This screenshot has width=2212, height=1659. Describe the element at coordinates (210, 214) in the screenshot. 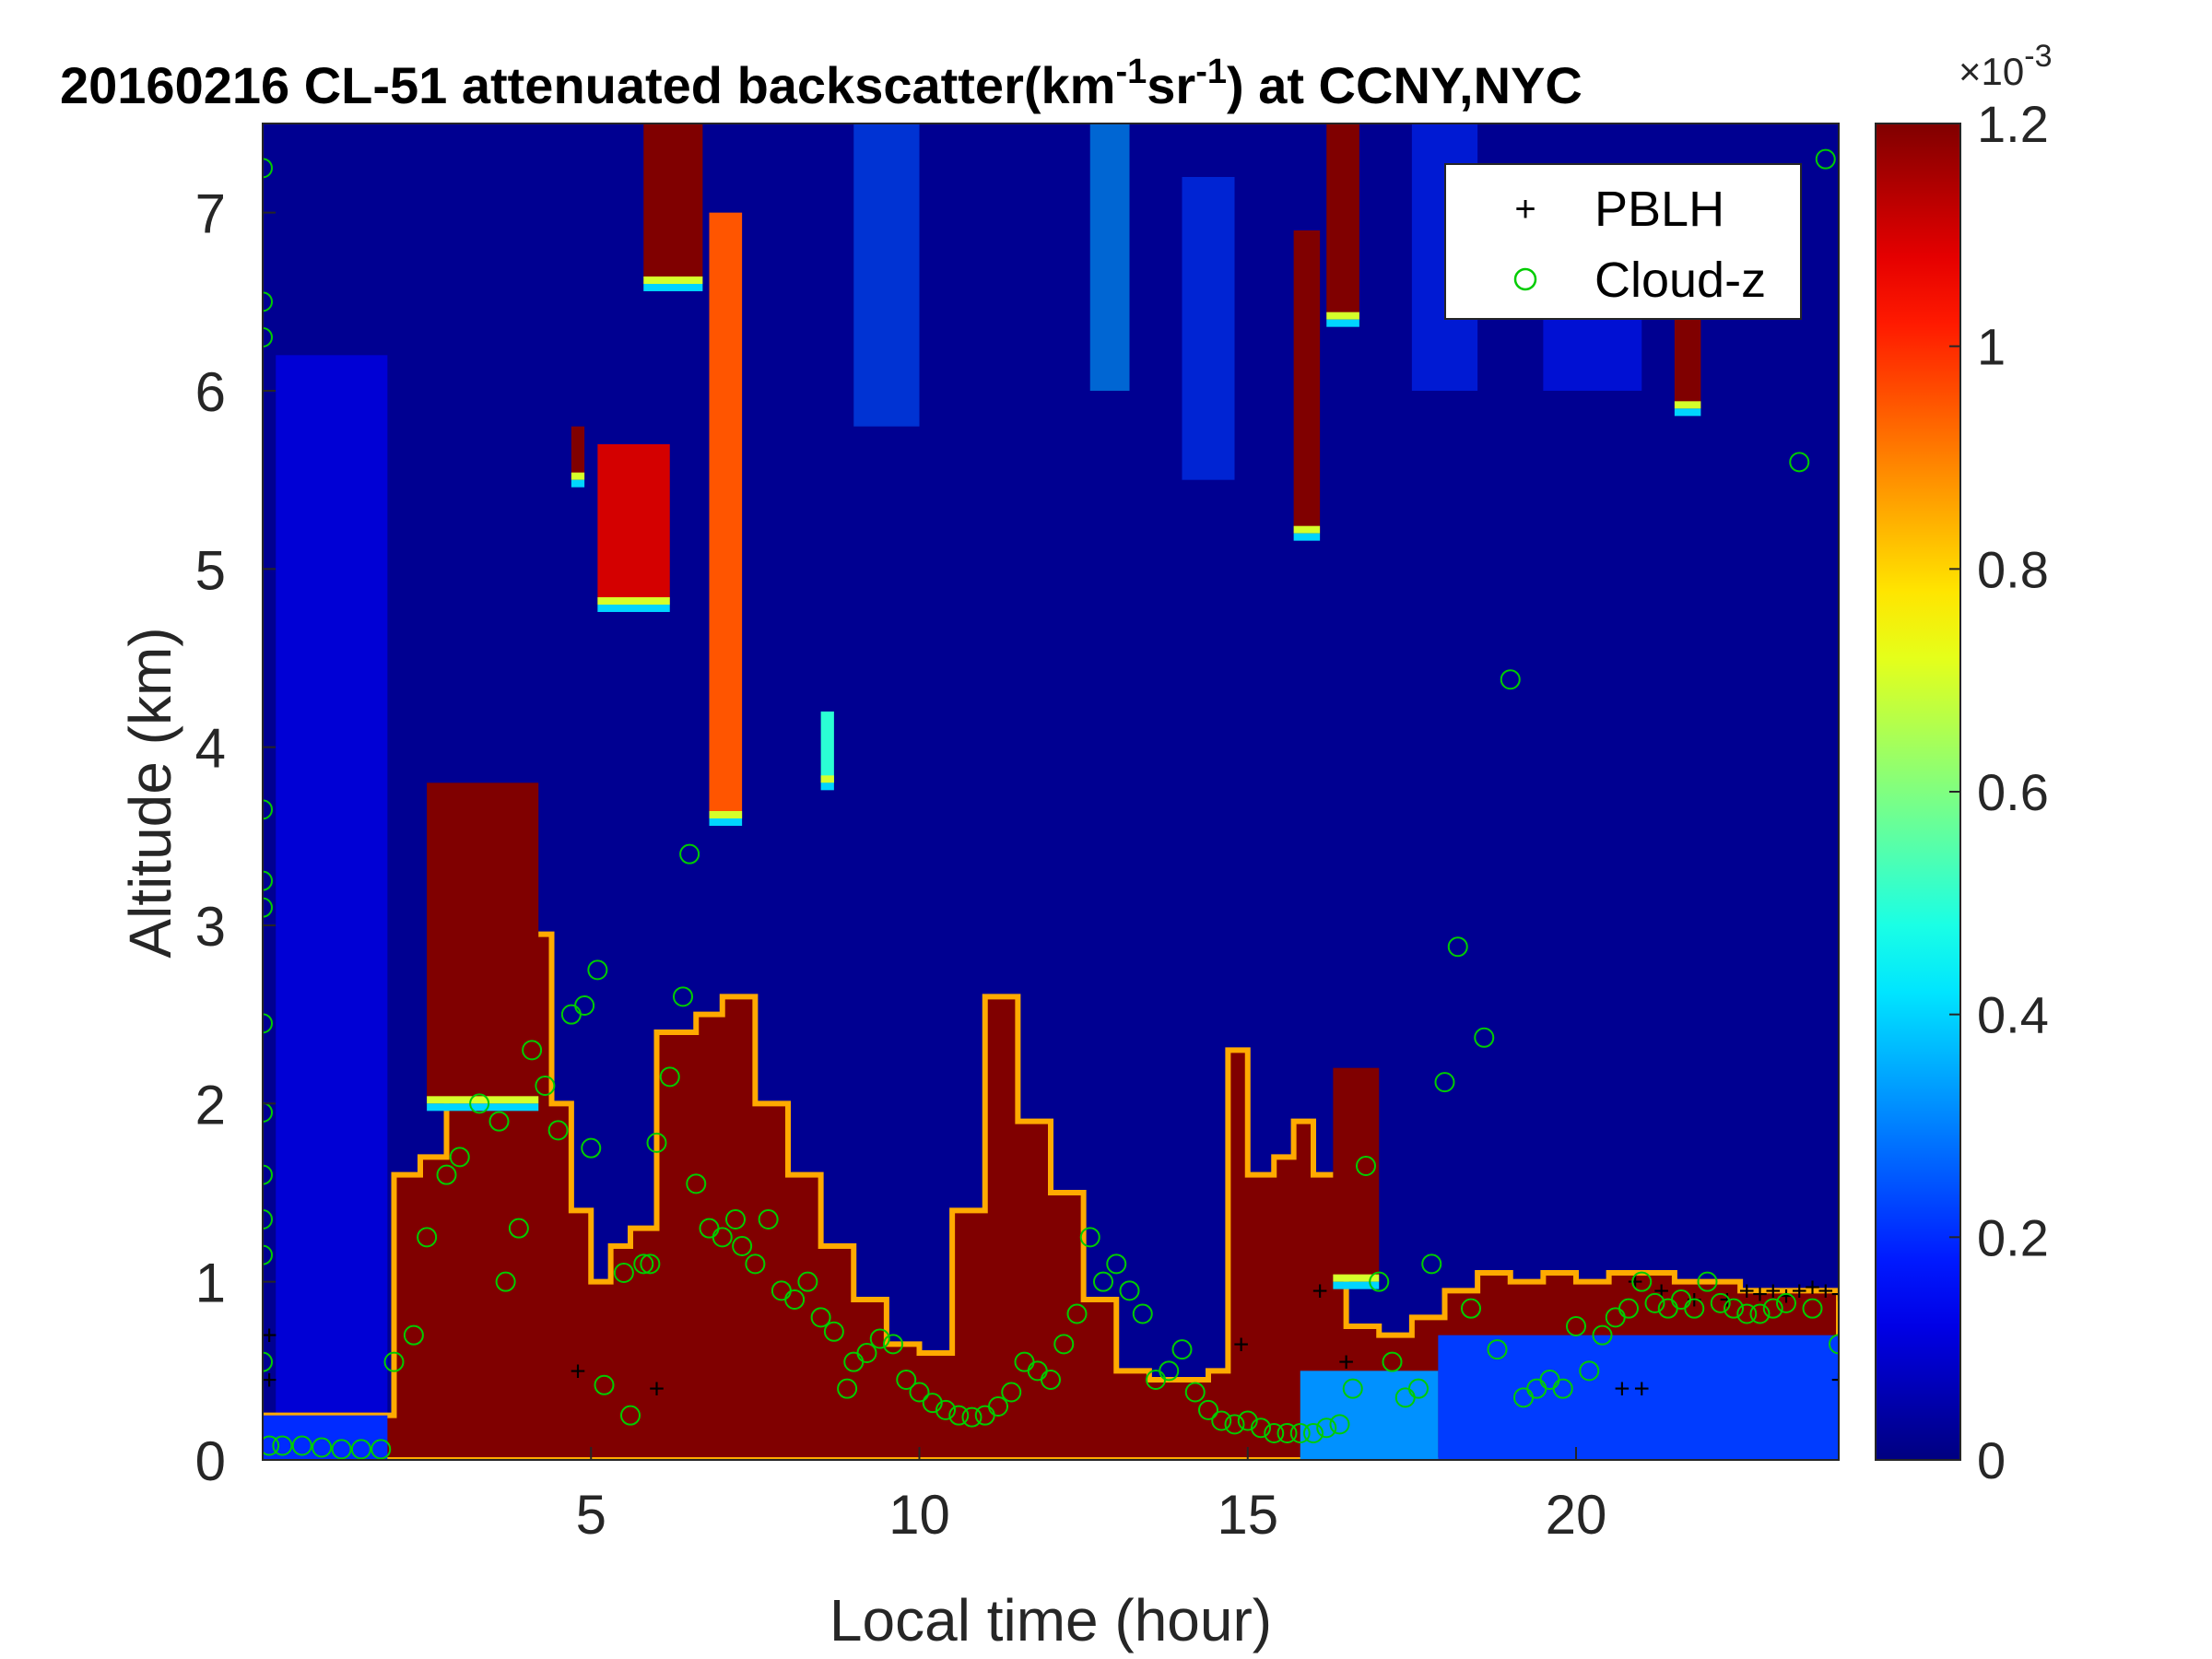

I see `y-tick-label: 7` at that location.